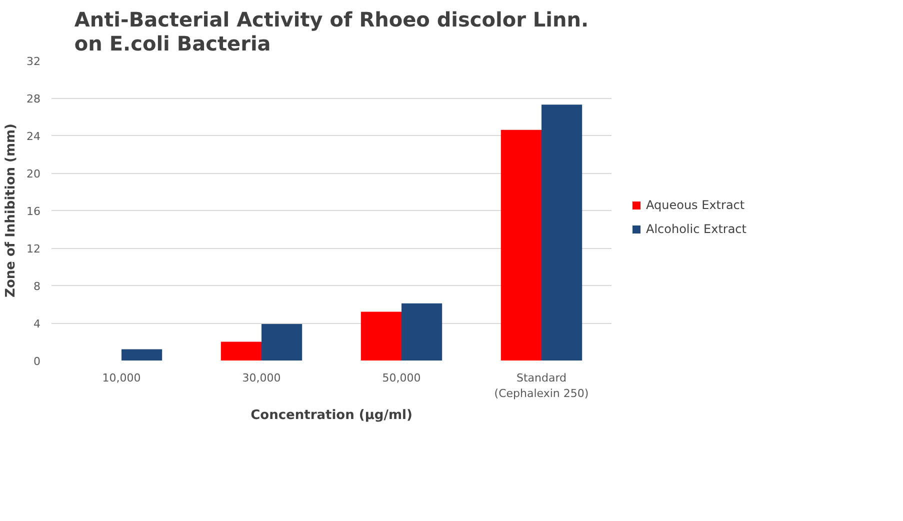 The width and height of the screenshot is (903, 521). I want to click on legend-label: Aqueous Extract, so click(695, 205).